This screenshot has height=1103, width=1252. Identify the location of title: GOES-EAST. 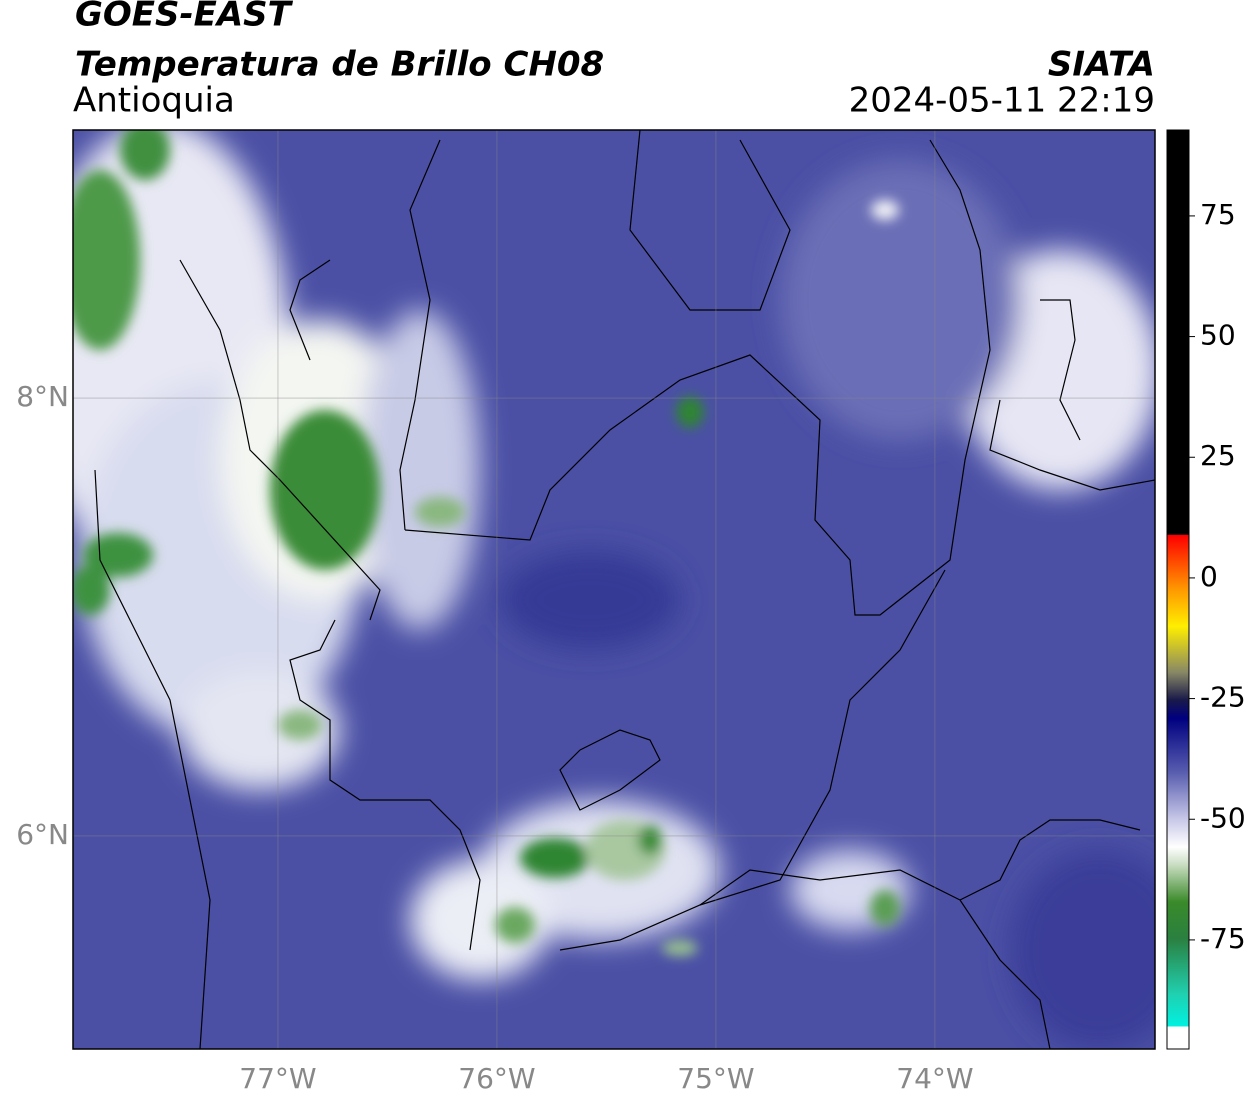
(184, 17).